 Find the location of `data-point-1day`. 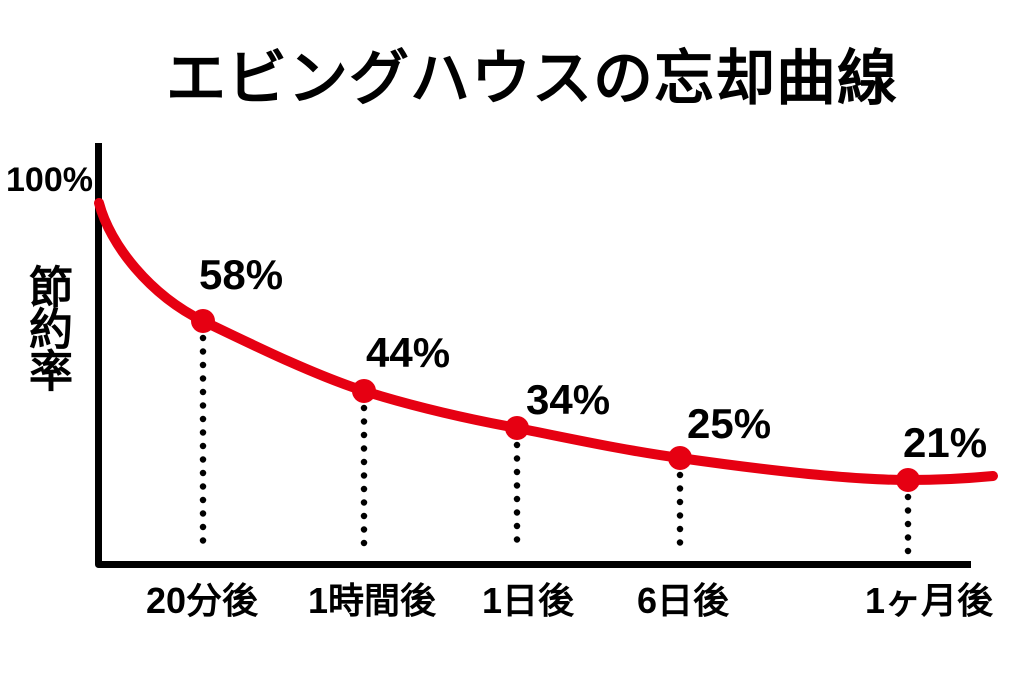

data-point-1day is located at coordinates (517, 428).